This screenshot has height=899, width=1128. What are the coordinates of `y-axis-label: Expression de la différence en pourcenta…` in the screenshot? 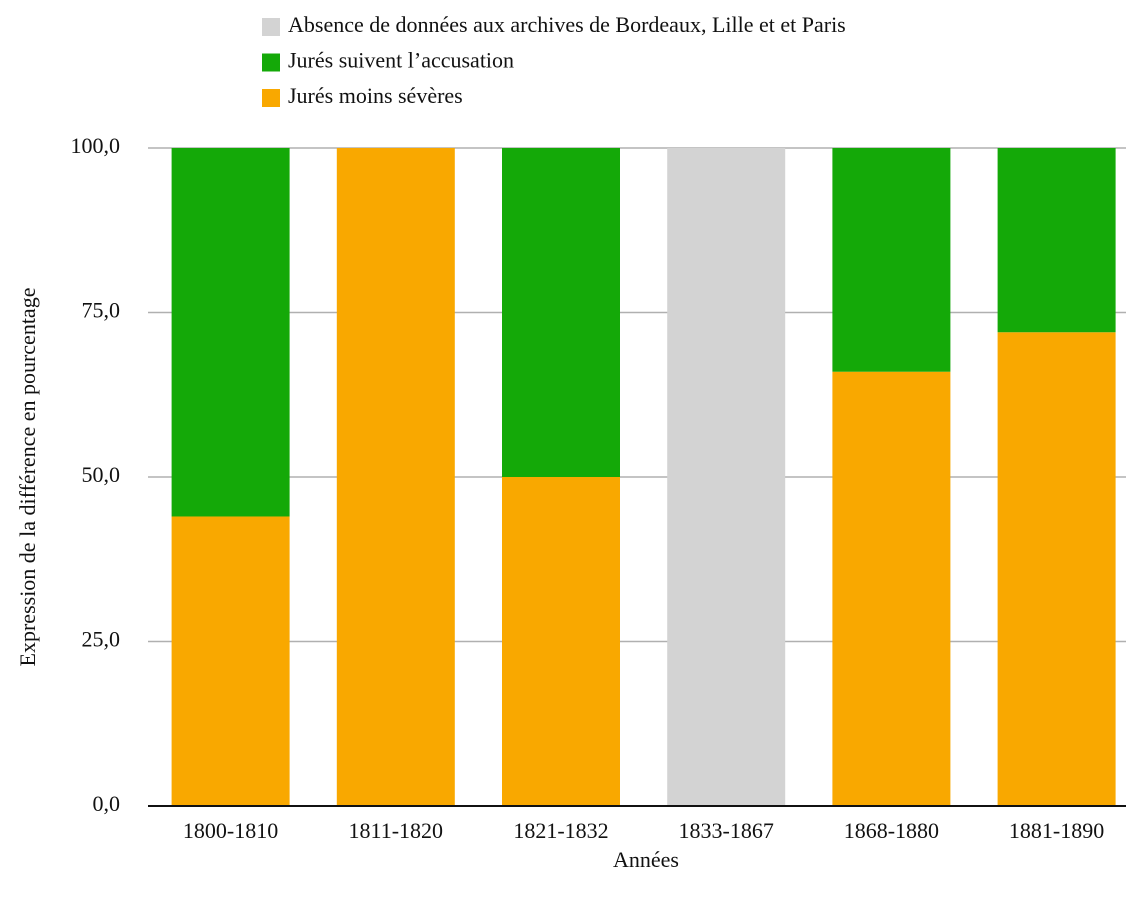 It's located at (27, 477).